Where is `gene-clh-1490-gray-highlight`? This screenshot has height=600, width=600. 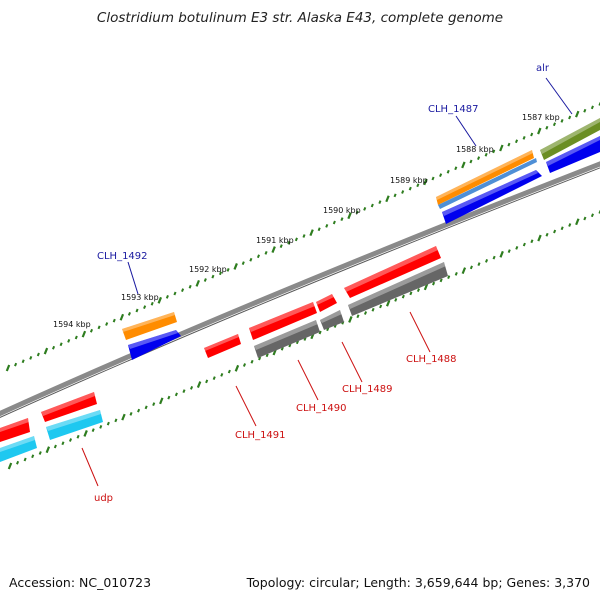 gene-clh-1490-gray-highlight is located at coordinates (286, 335).